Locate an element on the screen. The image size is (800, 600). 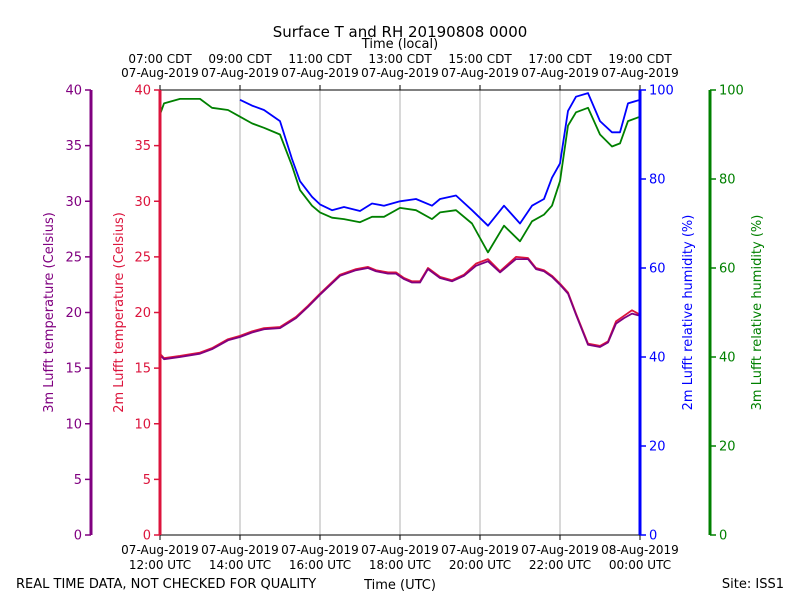
t3m-axis-tick-label: 20 is located at coordinates (73, 313).